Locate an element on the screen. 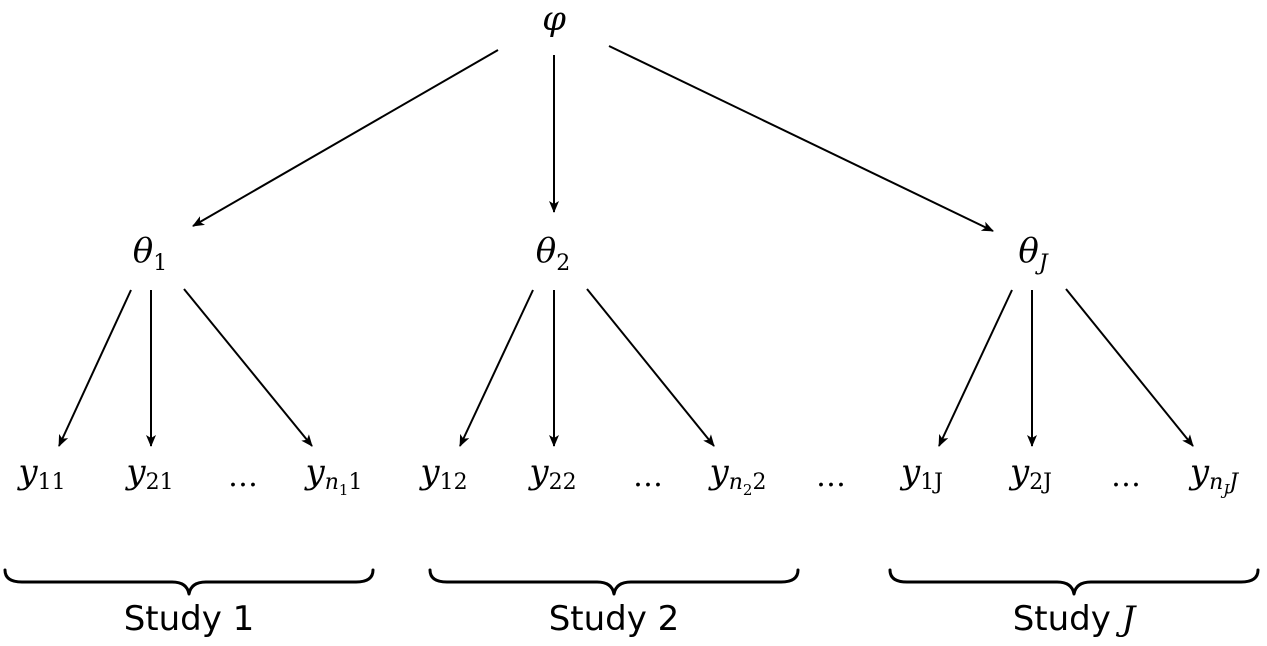 This screenshot has width=1267, height=646. edge-theta2-yn22 is located at coordinates (650, 367).